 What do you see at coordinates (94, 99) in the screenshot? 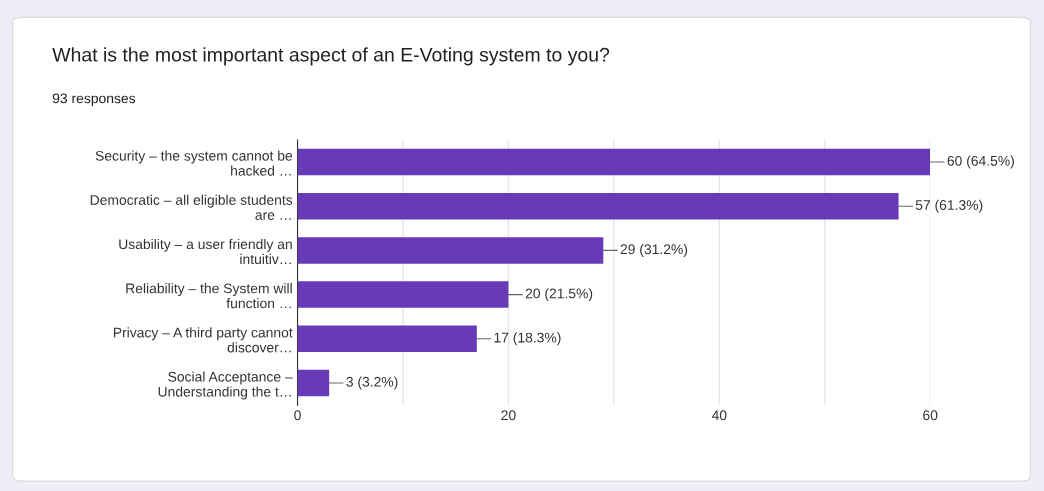
I see `text: 93 responses` at bounding box center [94, 99].